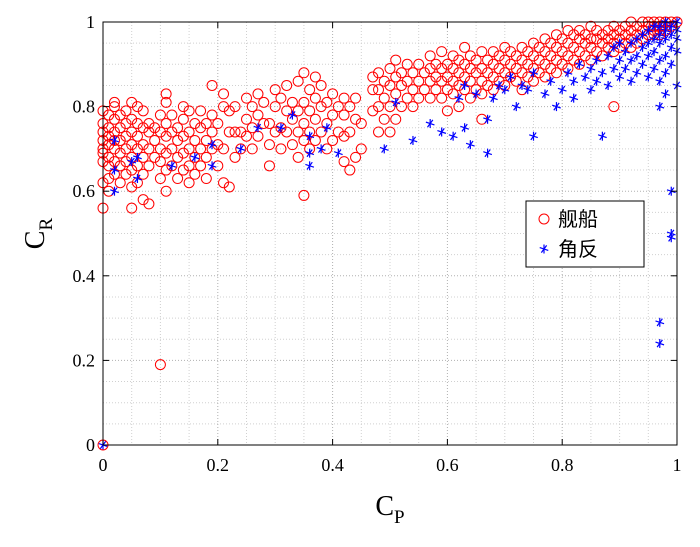 The image size is (700, 547). Describe the element at coordinates (578, 219) in the screenshot. I see `legend-label: 舰船` at that location.